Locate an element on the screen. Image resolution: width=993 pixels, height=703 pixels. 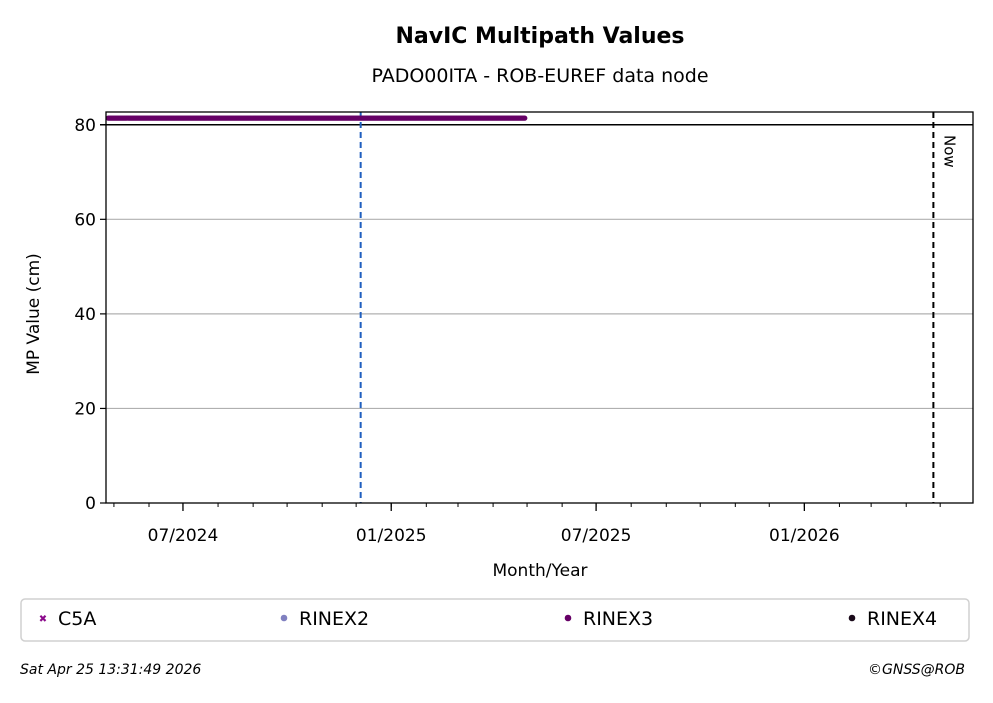
x-tick-label: 07/2025 is located at coordinates (596, 536).